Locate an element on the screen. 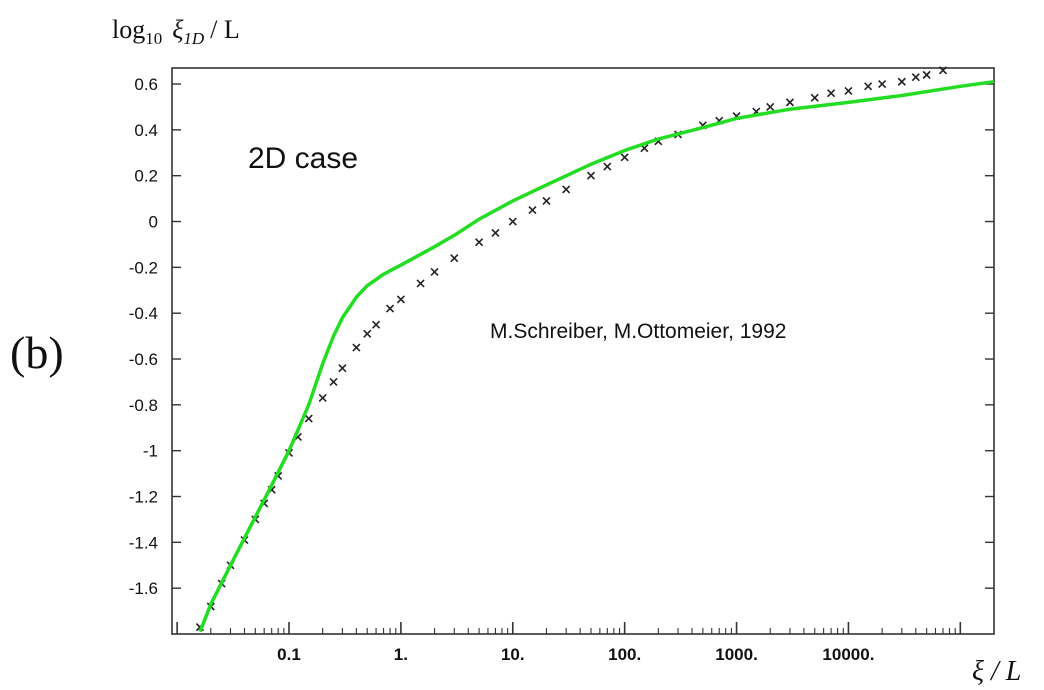 Image resolution: width=1044 pixels, height=690 pixels. svg-text: ξ / L is located at coordinates (996, 671).